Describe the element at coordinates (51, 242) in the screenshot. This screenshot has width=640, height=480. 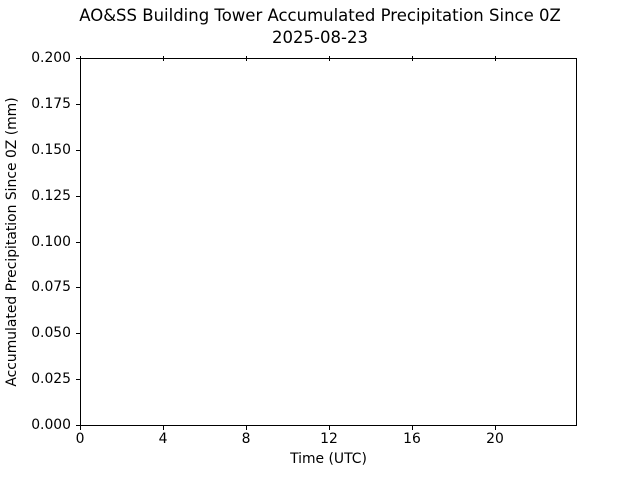
I see `y-tick-label: 0.100` at that location.